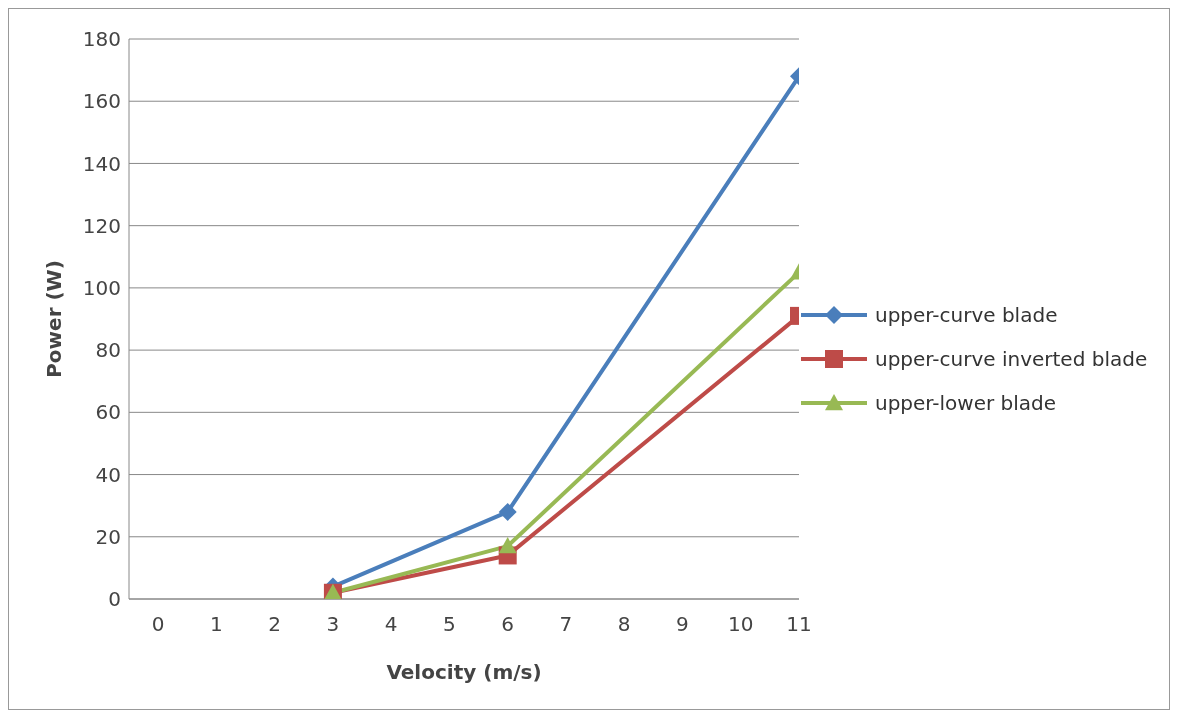  Describe the element at coordinates (108, 412) in the screenshot. I see `y-tick-label: 60` at that location.